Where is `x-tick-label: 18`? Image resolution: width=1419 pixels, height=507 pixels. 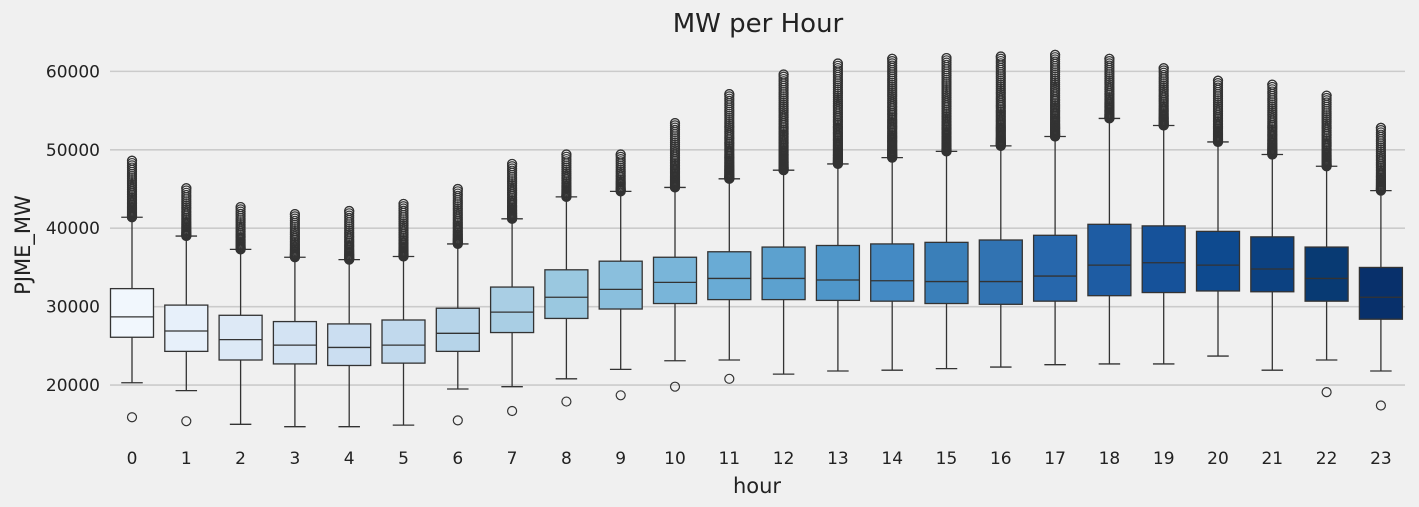
x-tick-label: 18 is located at coordinates (1110, 459).